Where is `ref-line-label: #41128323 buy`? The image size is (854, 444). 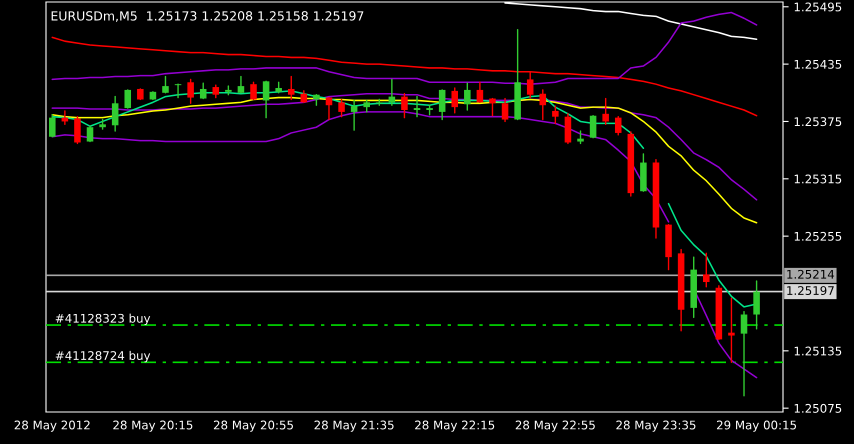
ref-line-label: #41128323 buy is located at coordinates (103, 320).